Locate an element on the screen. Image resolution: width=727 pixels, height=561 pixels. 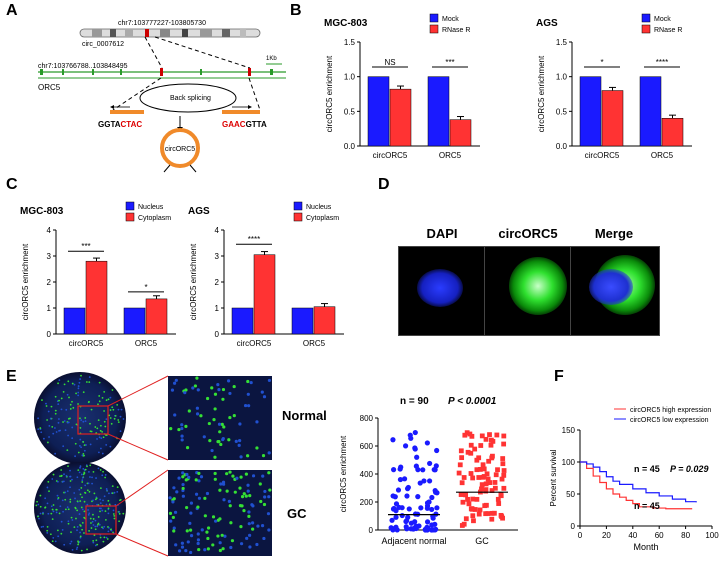
micrograph-circorc5 is located at coordinates (529, 291).